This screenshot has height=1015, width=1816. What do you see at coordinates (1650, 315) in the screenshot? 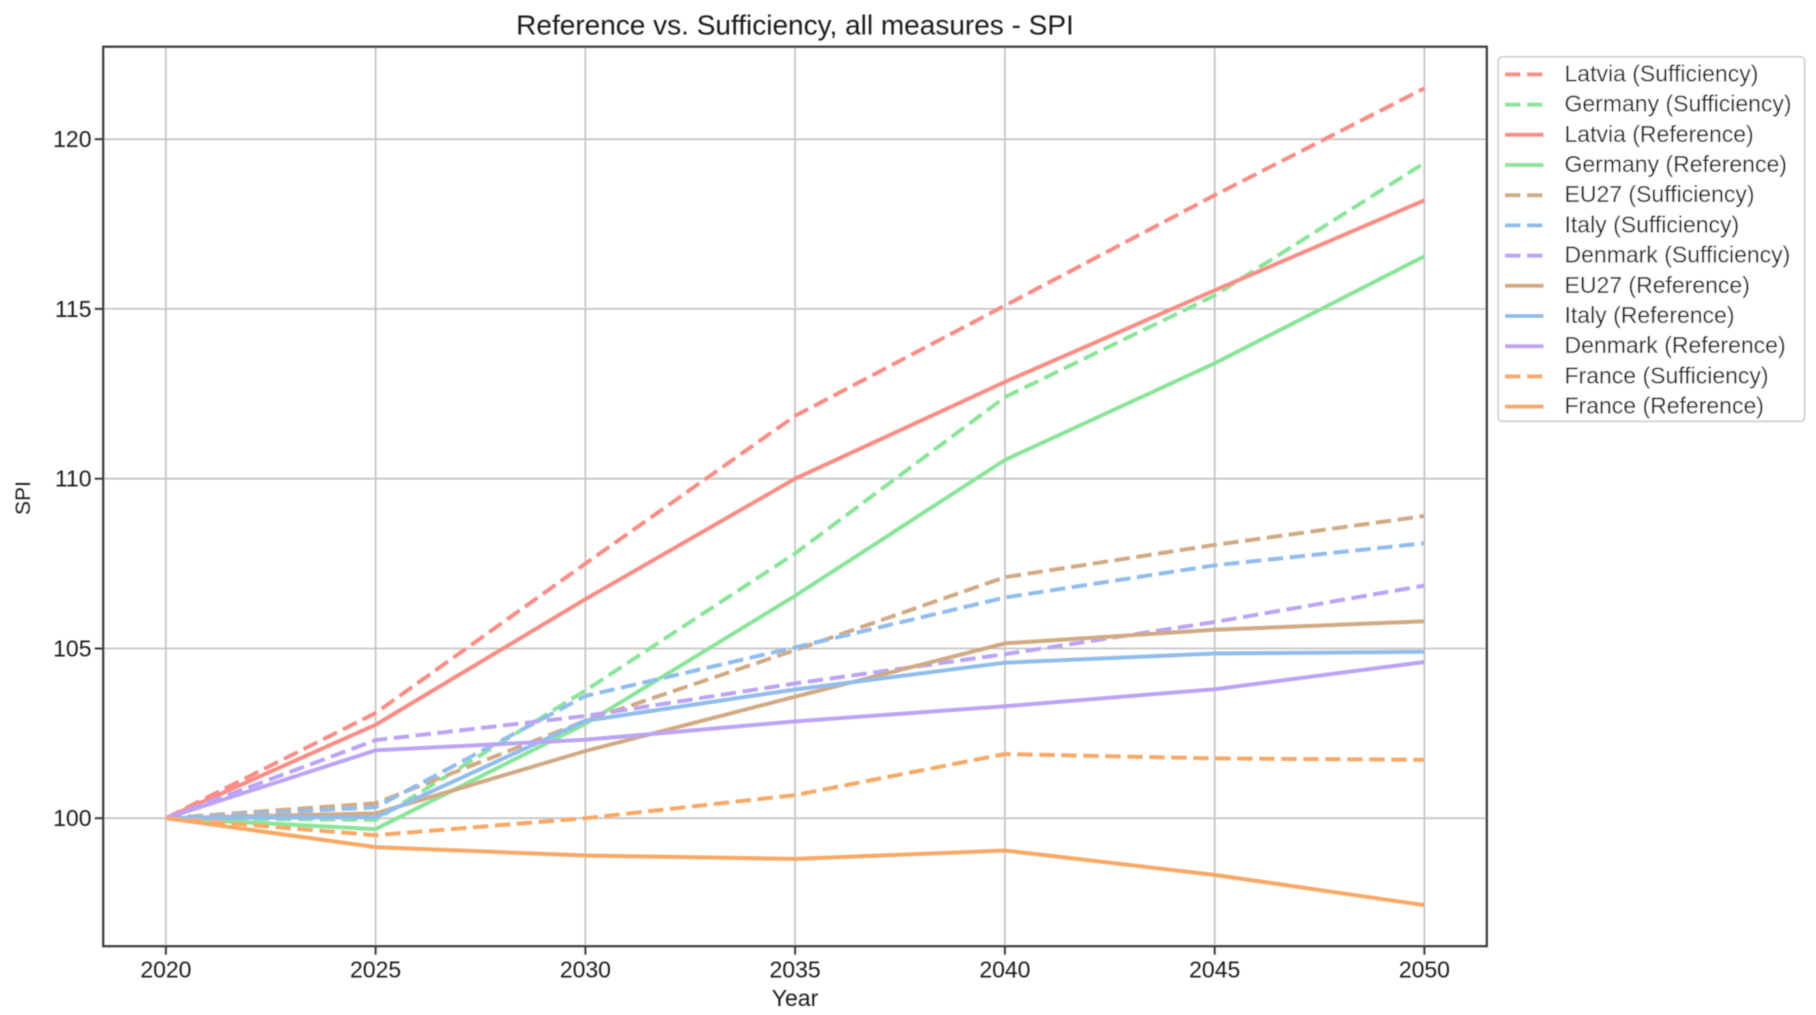
I see `svg-text: Italy (Reference)` at bounding box center [1650, 315].